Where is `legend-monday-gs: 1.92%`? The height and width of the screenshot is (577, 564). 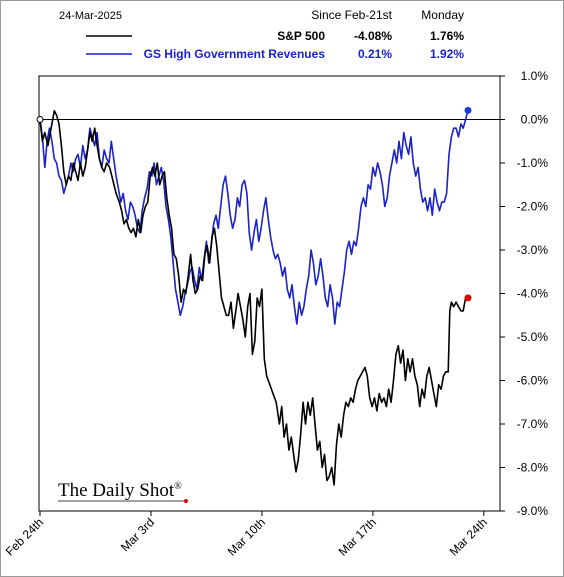 legend-monday-gs: 1.92% is located at coordinates (447, 54).